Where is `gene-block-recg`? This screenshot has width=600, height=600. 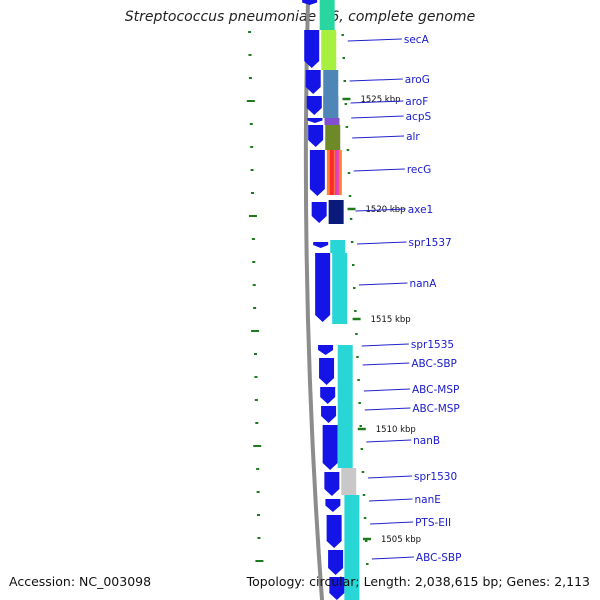 gene-block-recg is located at coordinates (334, 172).